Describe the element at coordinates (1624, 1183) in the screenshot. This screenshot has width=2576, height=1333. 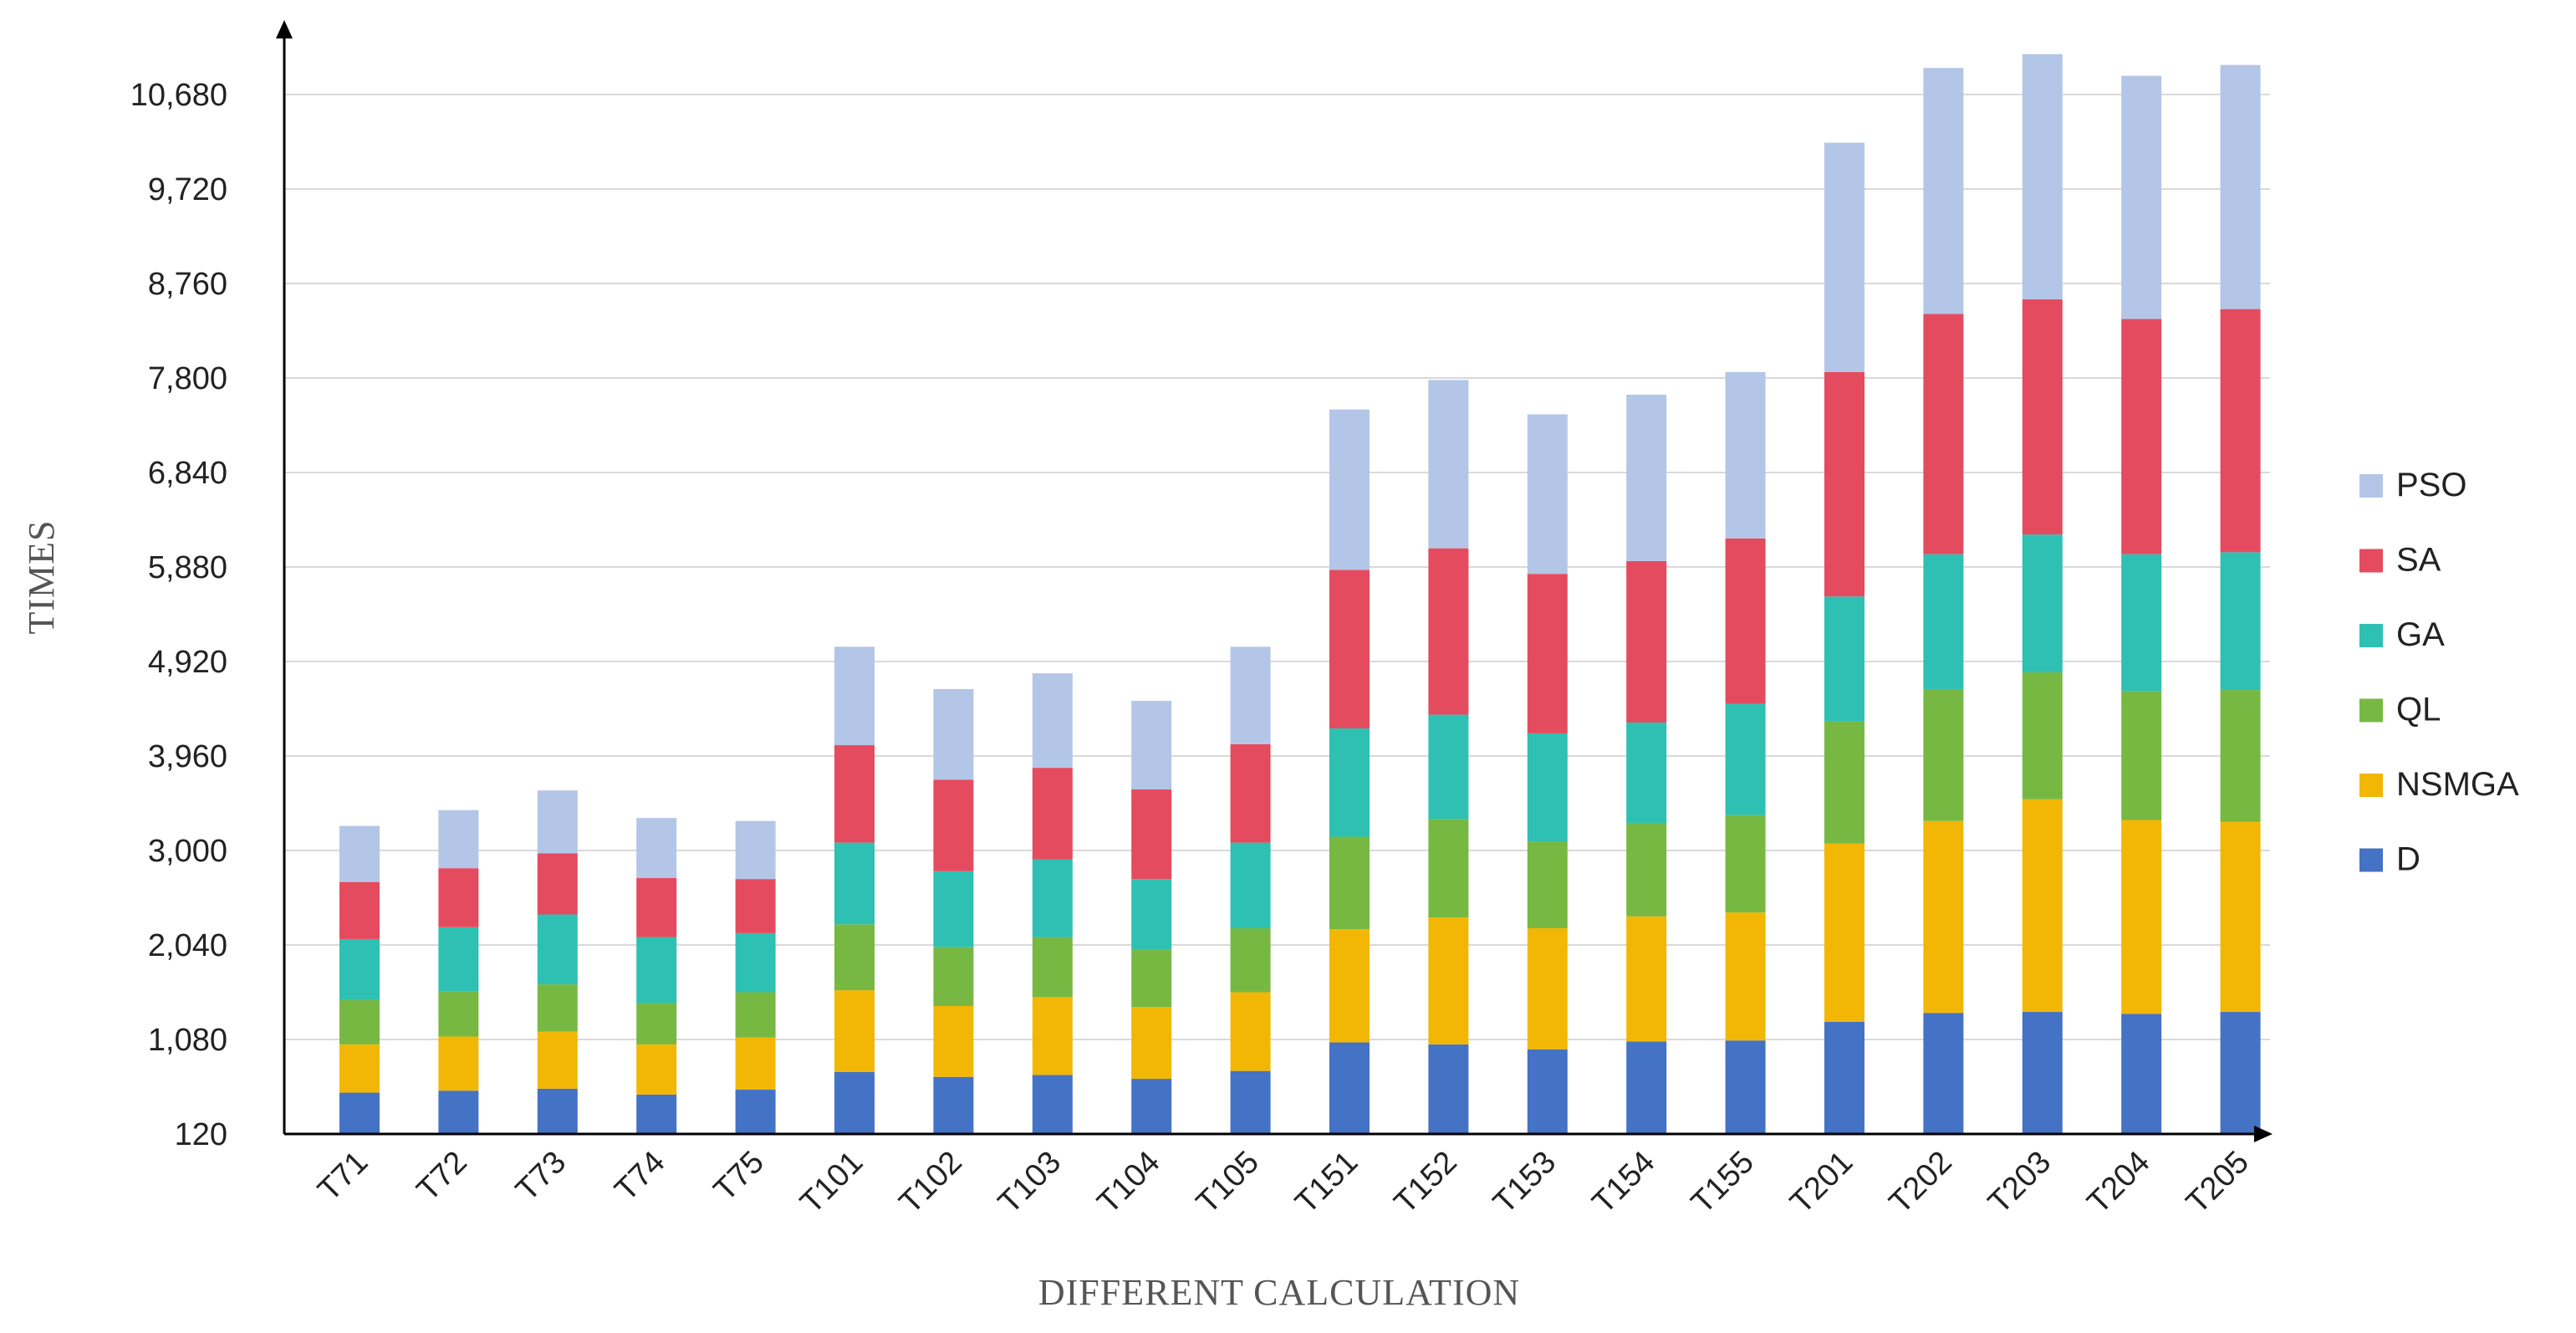
I see `x-tick-label: T154` at that location.